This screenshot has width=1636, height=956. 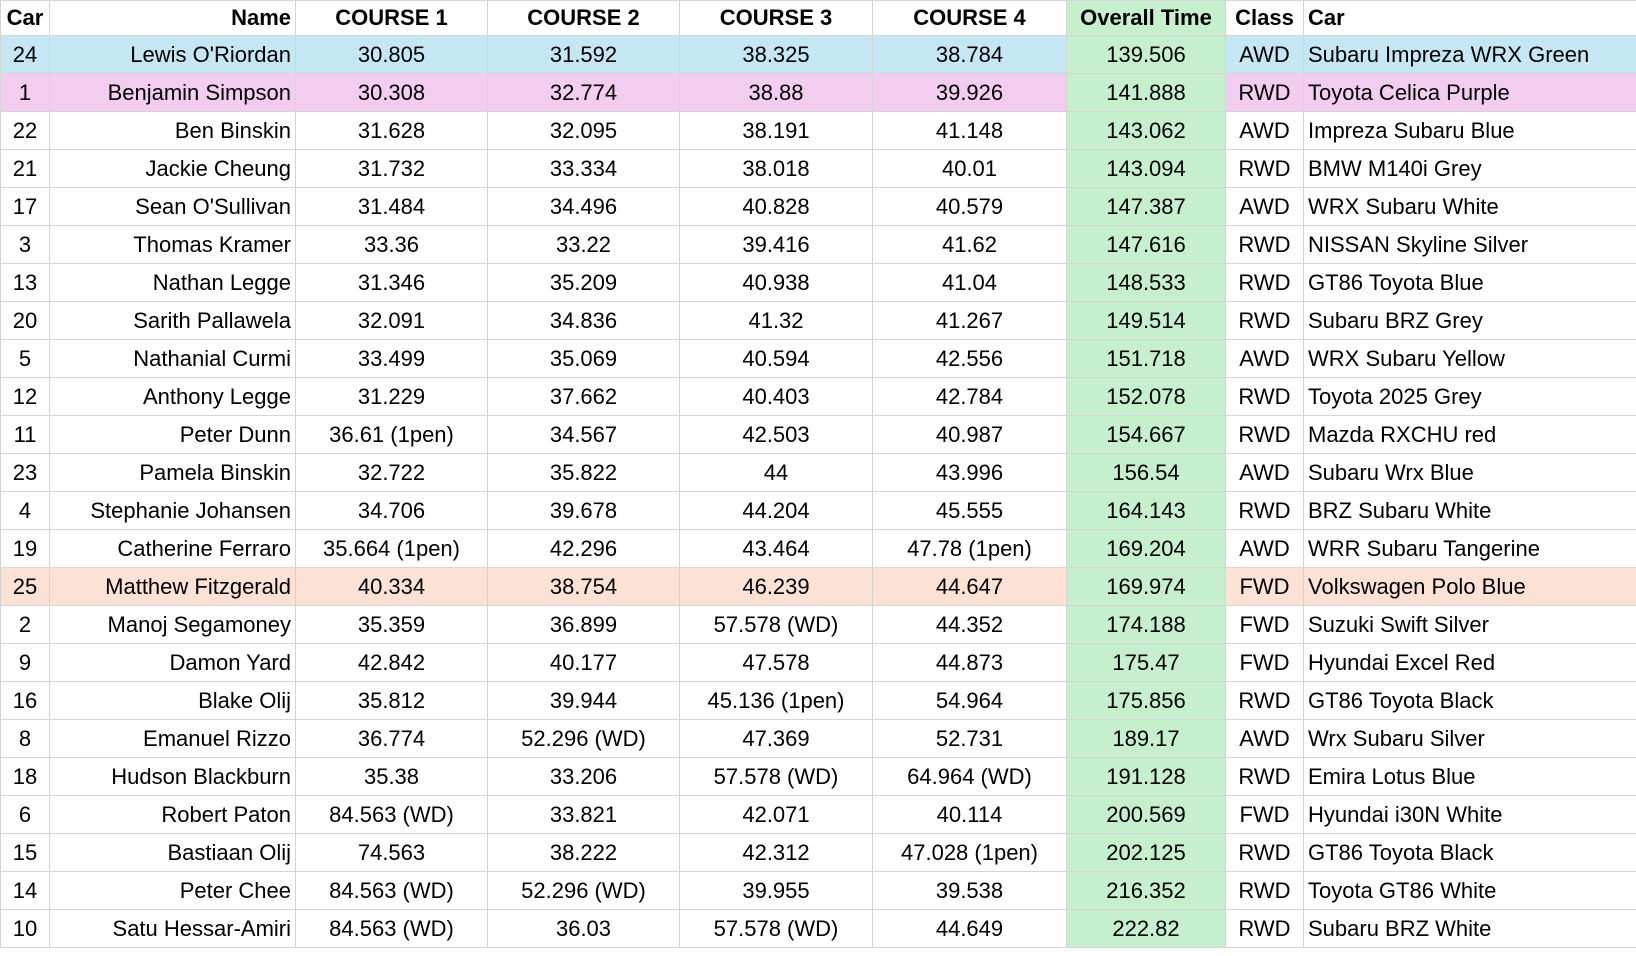 I want to click on table-cell: 33.821, so click(x=583, y=814).